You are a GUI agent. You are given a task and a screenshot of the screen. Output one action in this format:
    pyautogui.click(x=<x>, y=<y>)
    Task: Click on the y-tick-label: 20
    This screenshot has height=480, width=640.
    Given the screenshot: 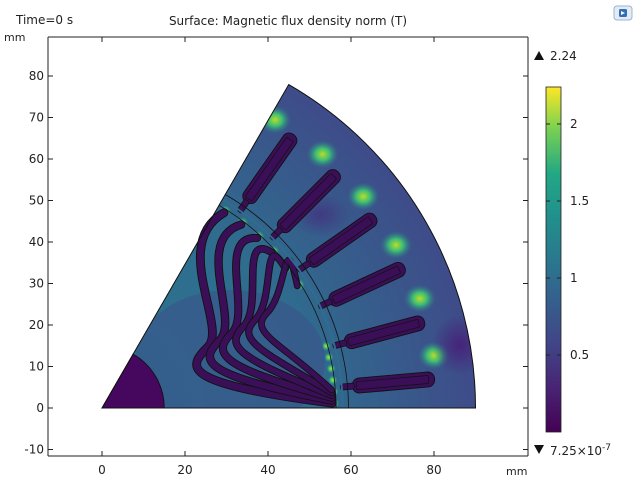 What is the action you would take?
    pyautogui.click(x=36, y=325)
    